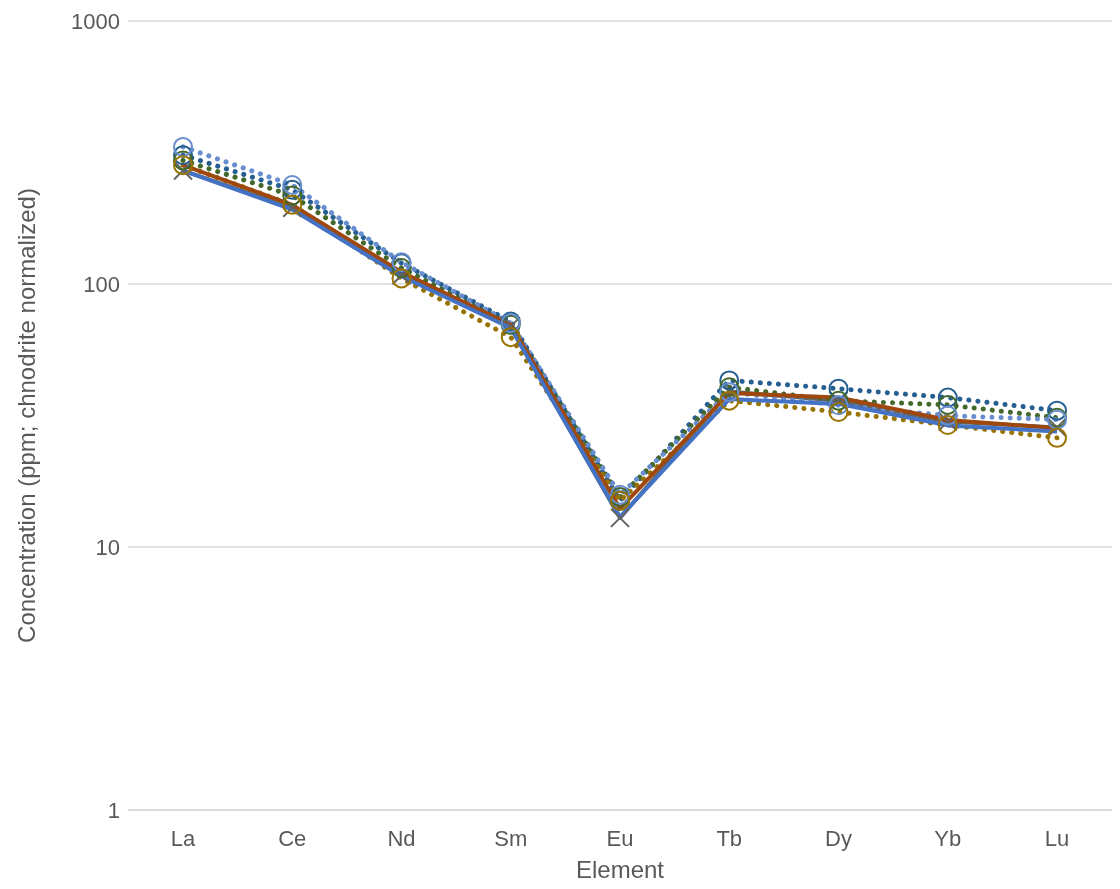 The height and width of the screenshot is (889, 1120). I want to click on x-tick-label: La, so click(183, 838).